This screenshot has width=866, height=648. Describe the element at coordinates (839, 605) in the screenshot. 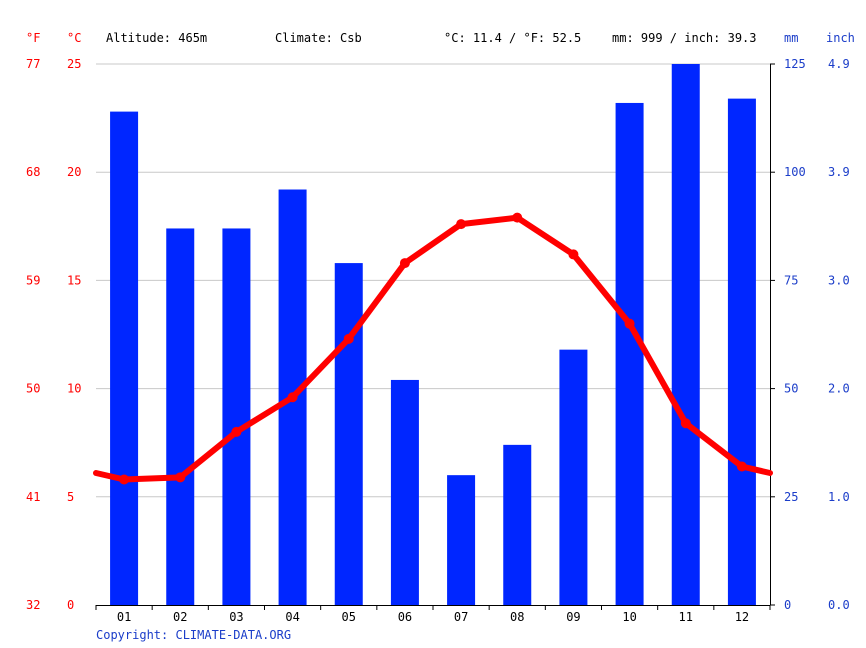

I see `inch-tick-label: 0.0` at that location.